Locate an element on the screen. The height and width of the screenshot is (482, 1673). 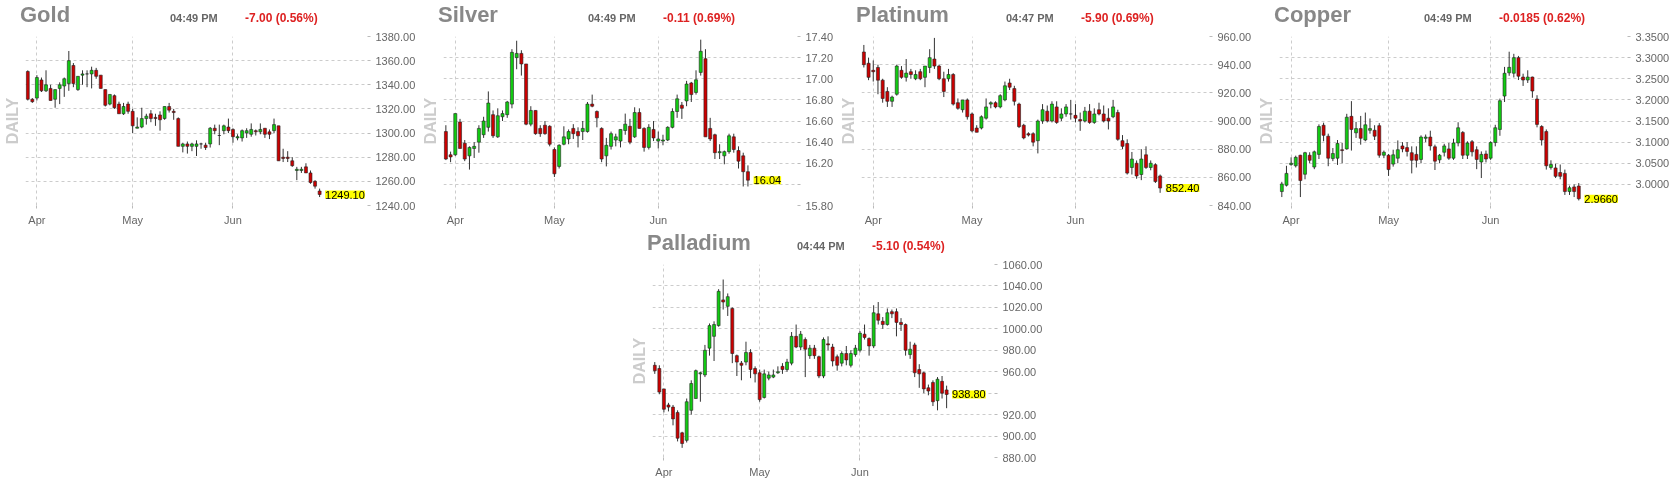
y-tick-label: 1300.00 is located at coordinates (395, 133).